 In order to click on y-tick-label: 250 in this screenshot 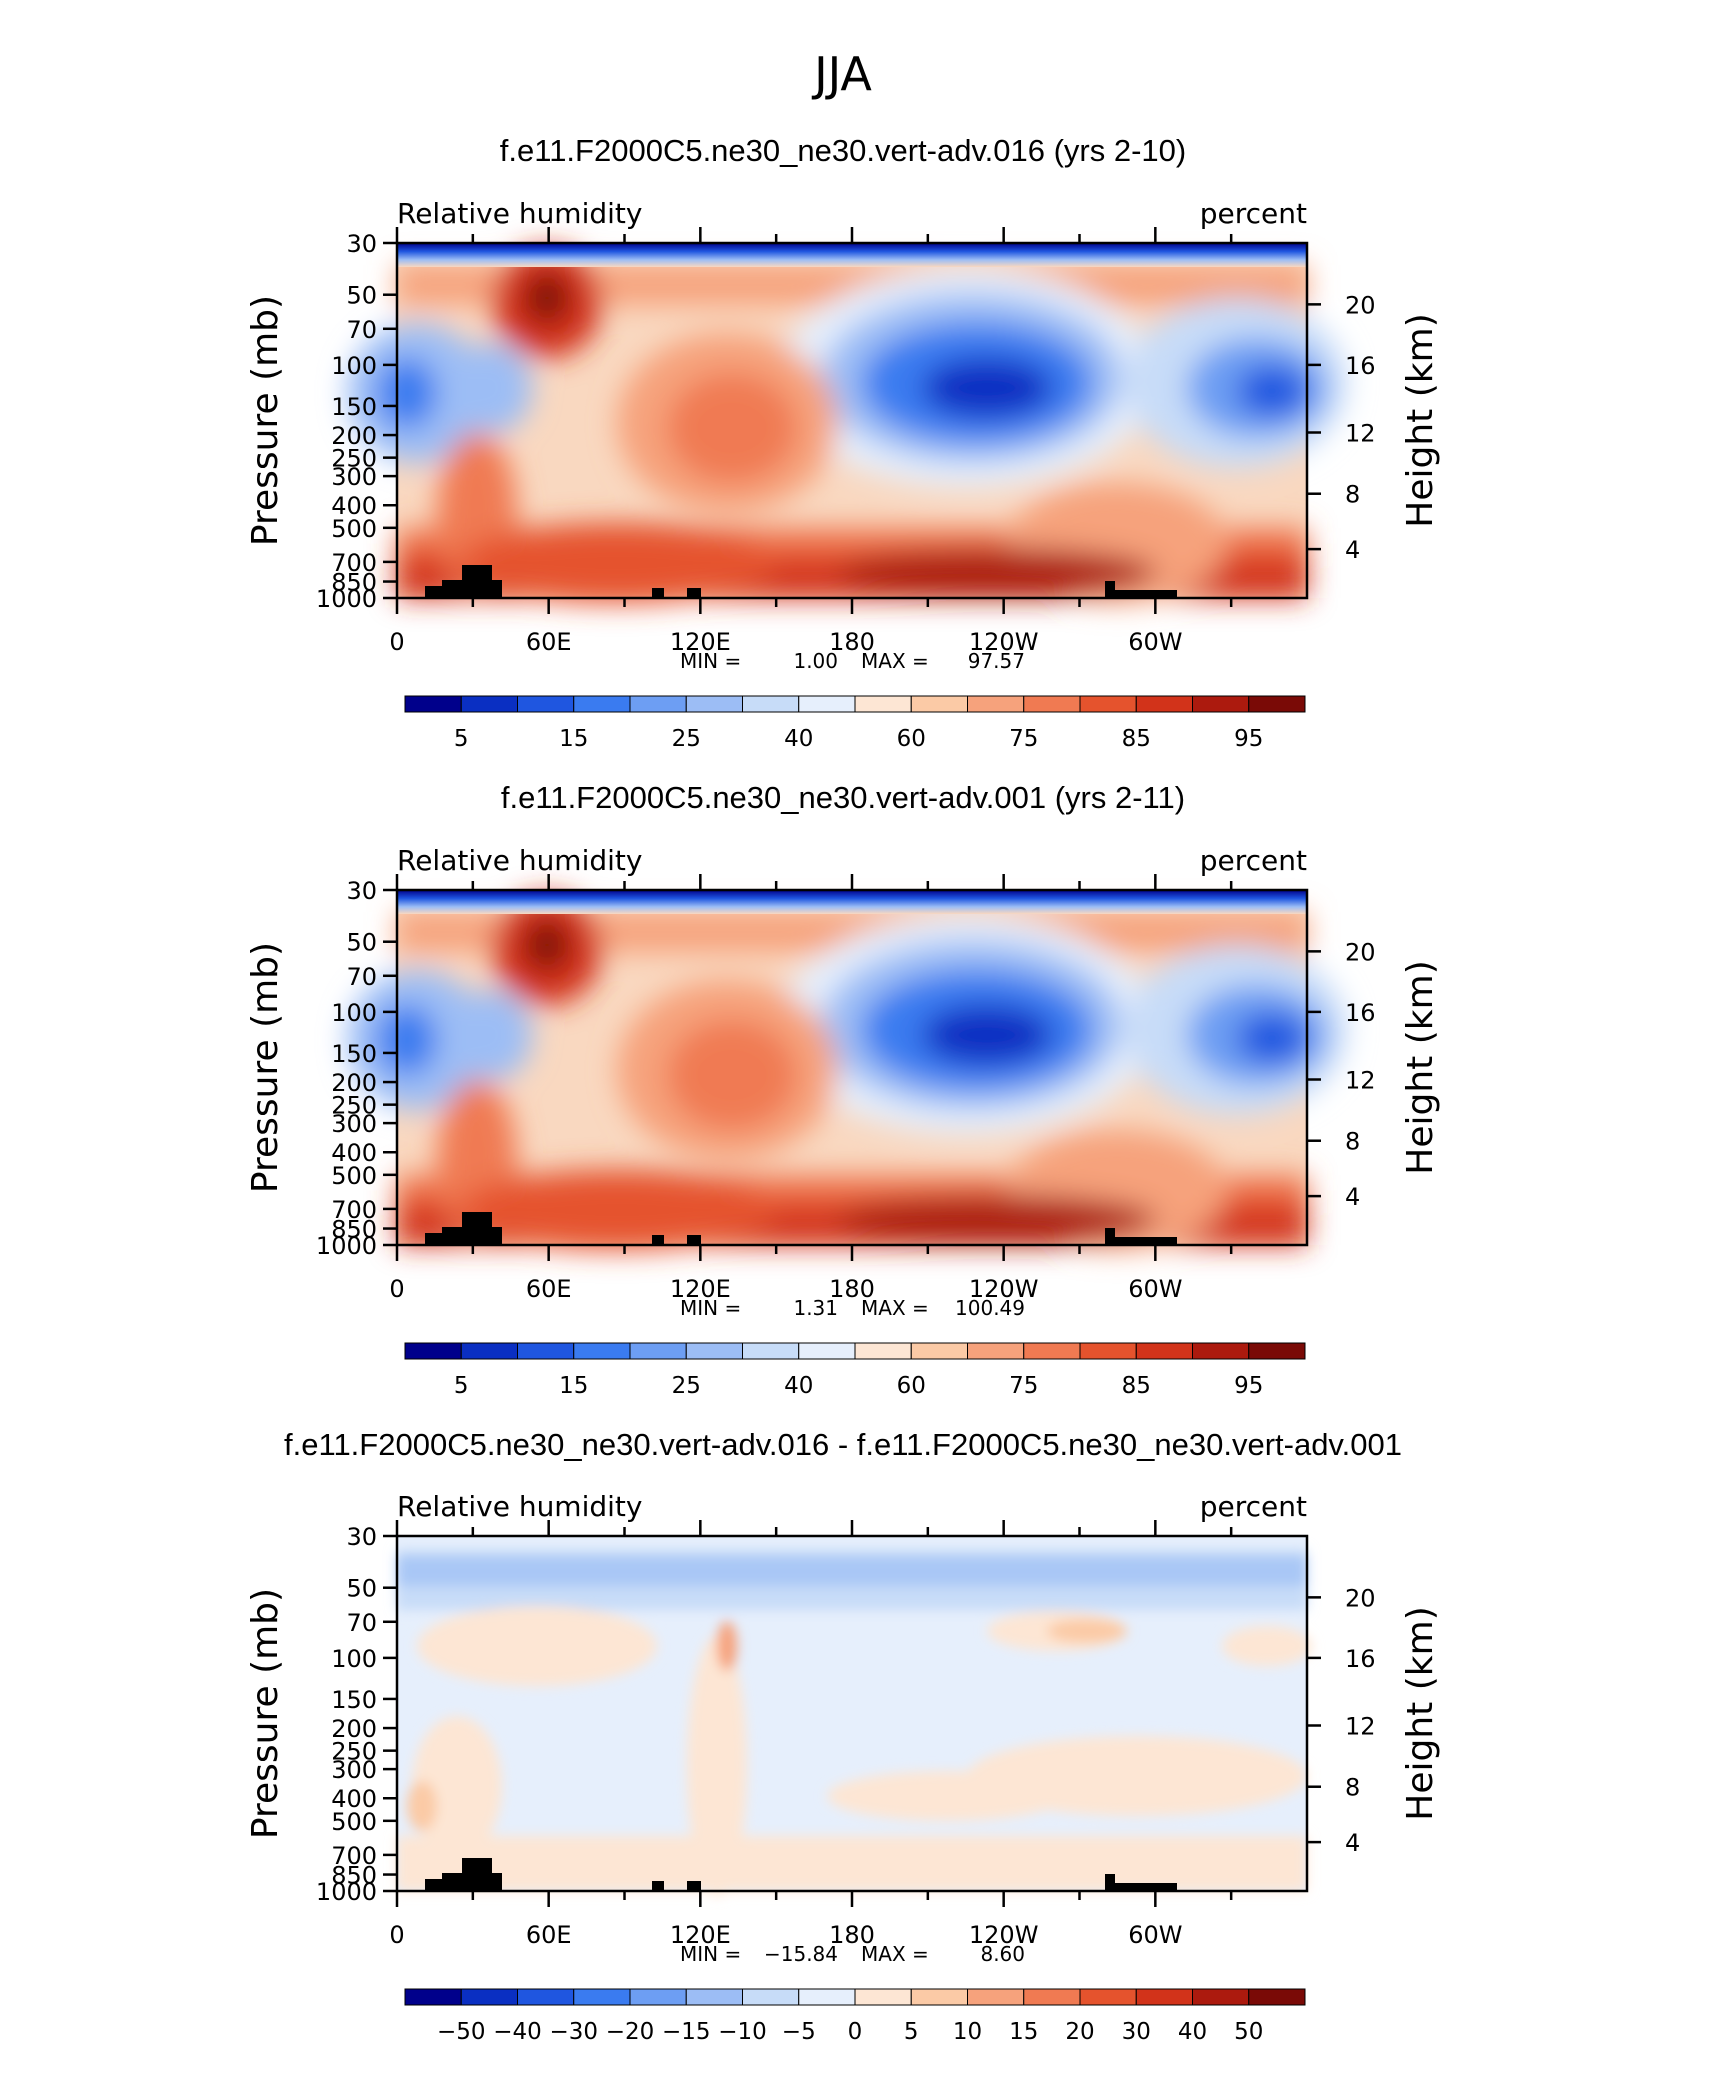, I will do `click(354, 1752)`.